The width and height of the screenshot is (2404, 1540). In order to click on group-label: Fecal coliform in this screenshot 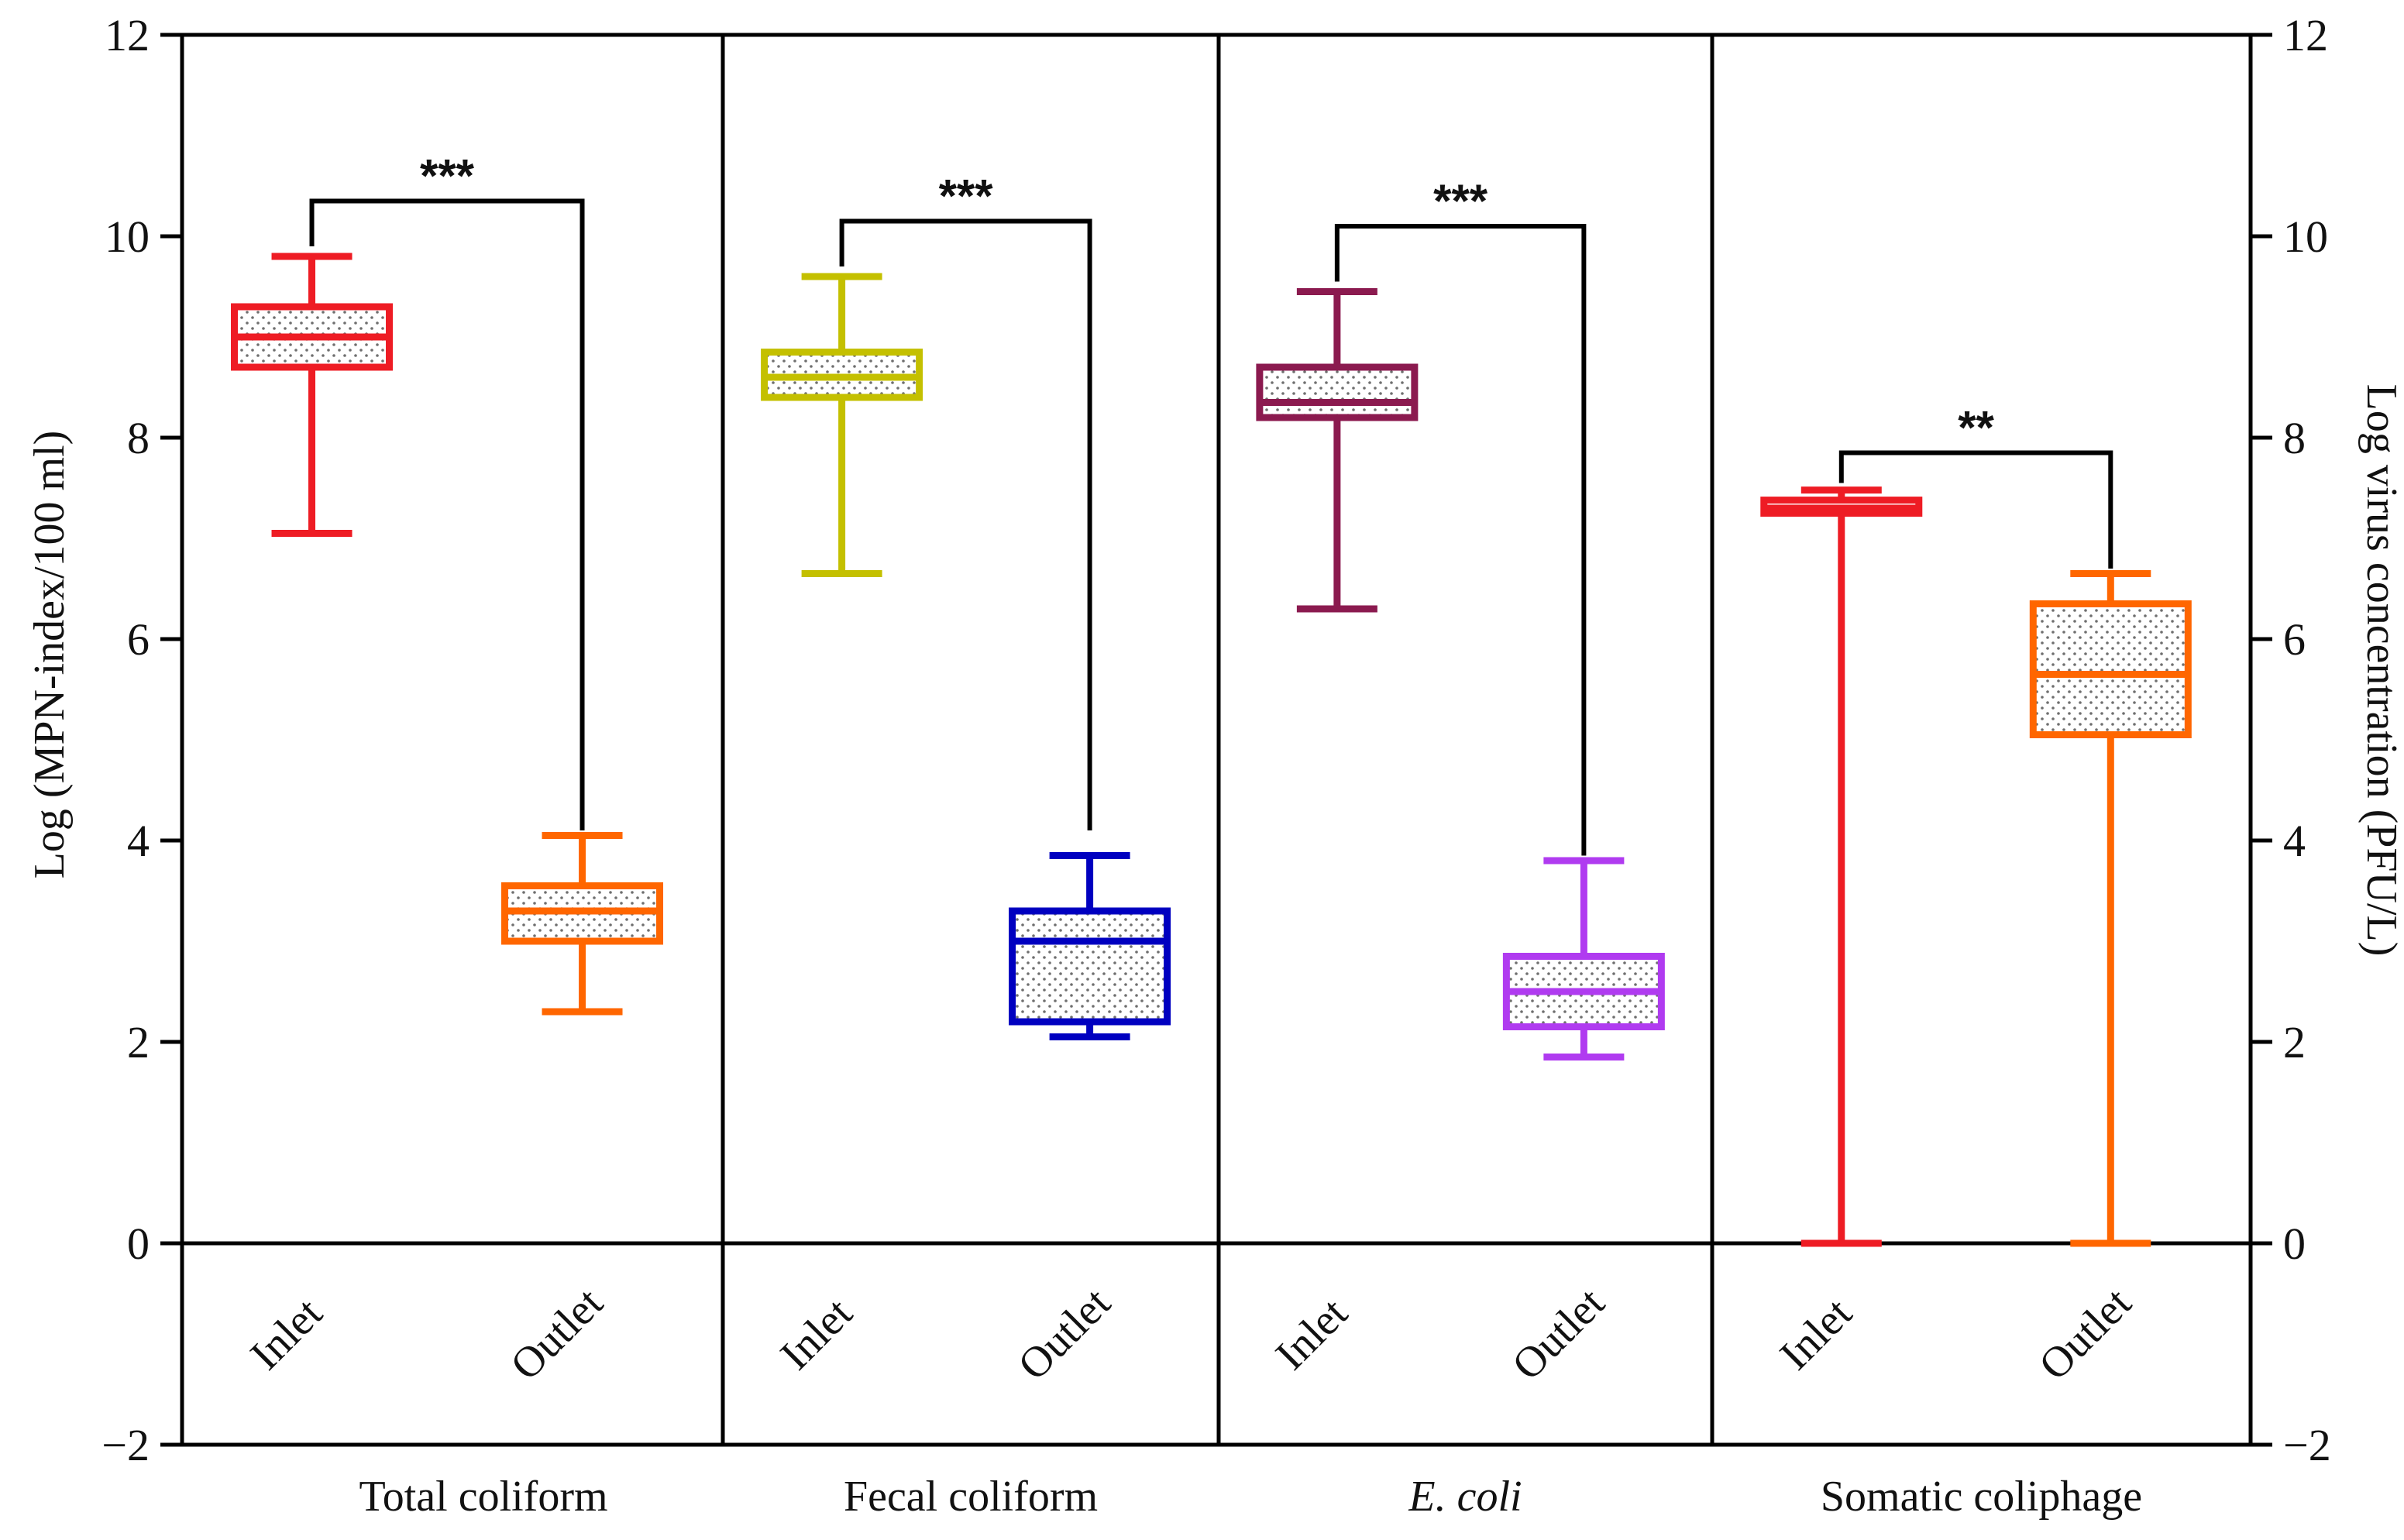, I will do `click(971, 1497)`.